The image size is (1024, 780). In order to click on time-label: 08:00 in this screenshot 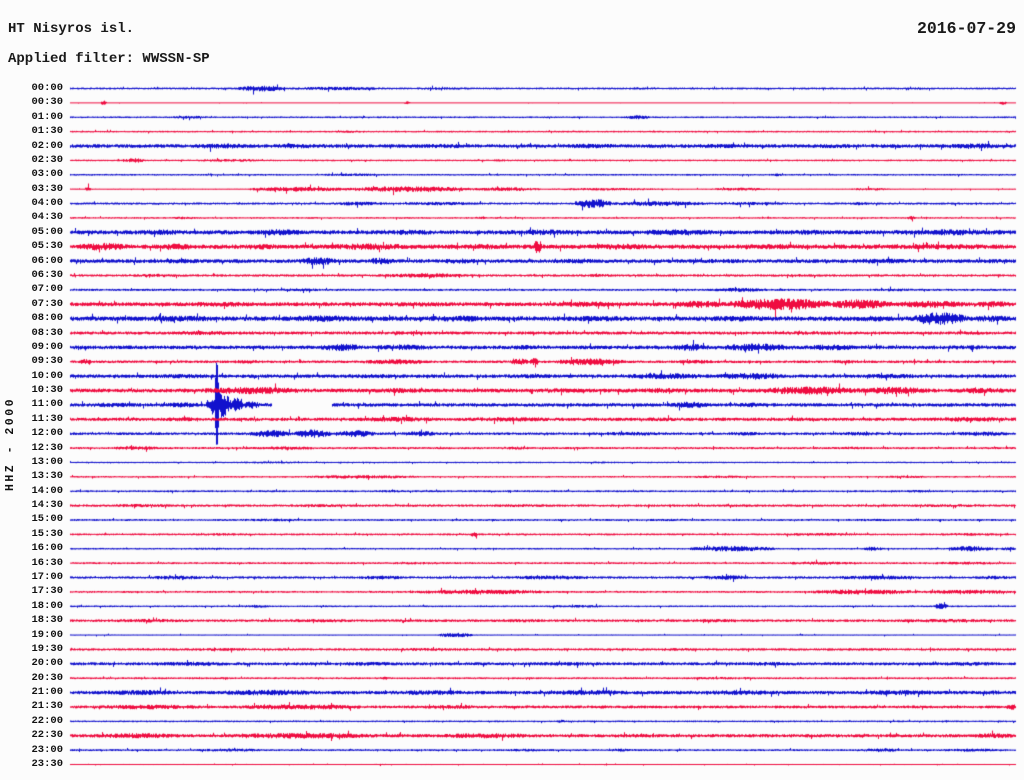, I will do `click(47, 318)`.